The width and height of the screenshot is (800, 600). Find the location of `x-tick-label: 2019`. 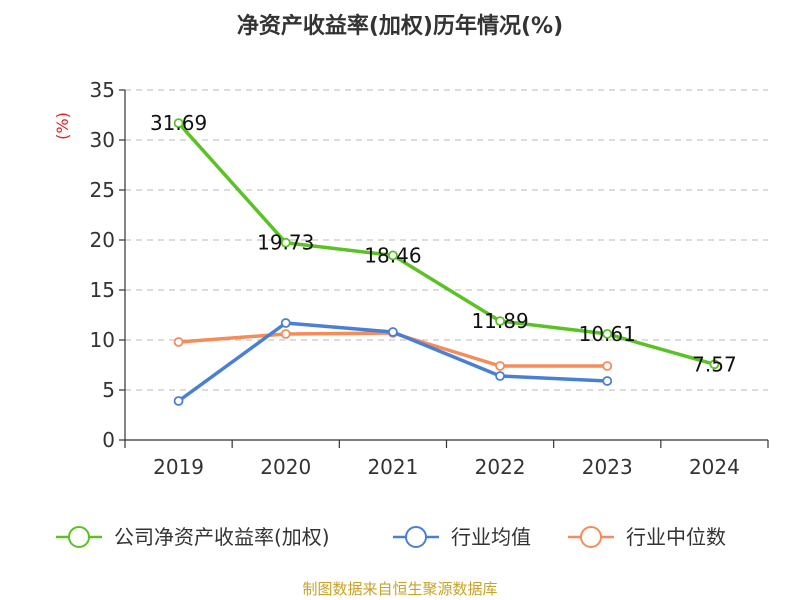

x-tick-label: 2019 is located at coordinates (178, 467).